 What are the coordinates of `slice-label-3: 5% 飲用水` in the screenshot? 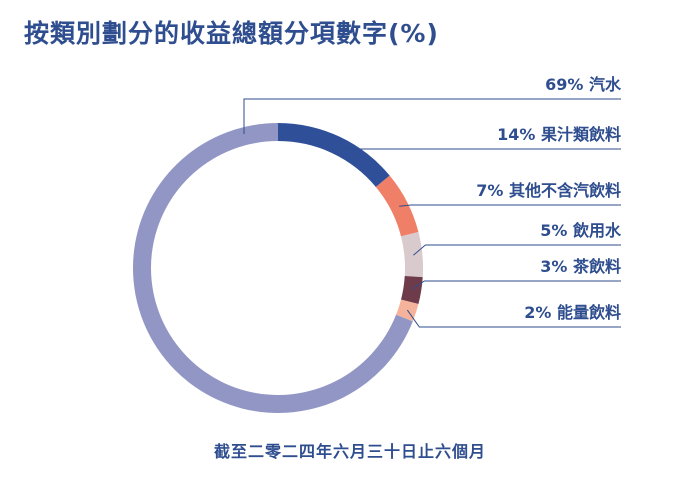 It's located at (581, 230).